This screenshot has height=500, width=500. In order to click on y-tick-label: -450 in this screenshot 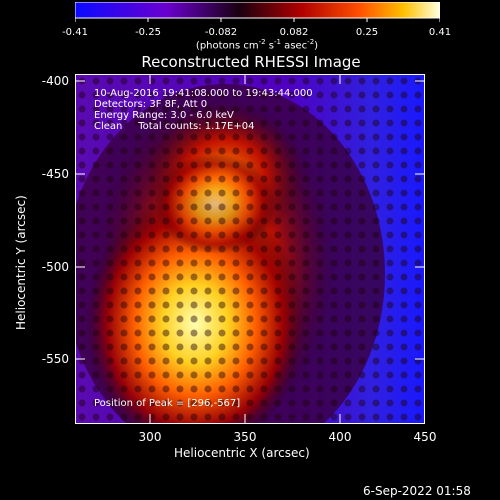, I will do `click(55, 174)`.